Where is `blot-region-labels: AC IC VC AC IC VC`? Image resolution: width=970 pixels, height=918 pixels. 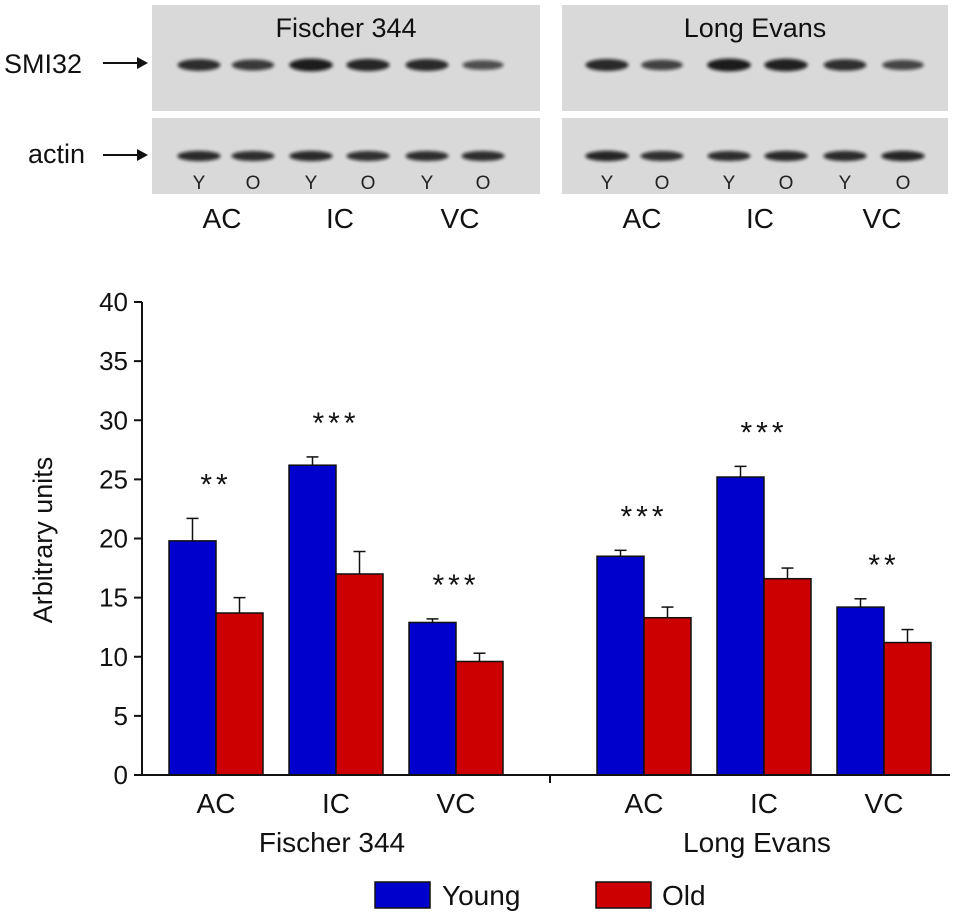 blot-region-labels: AC IC VC AC IC VC is located at coordinates (552, 218).